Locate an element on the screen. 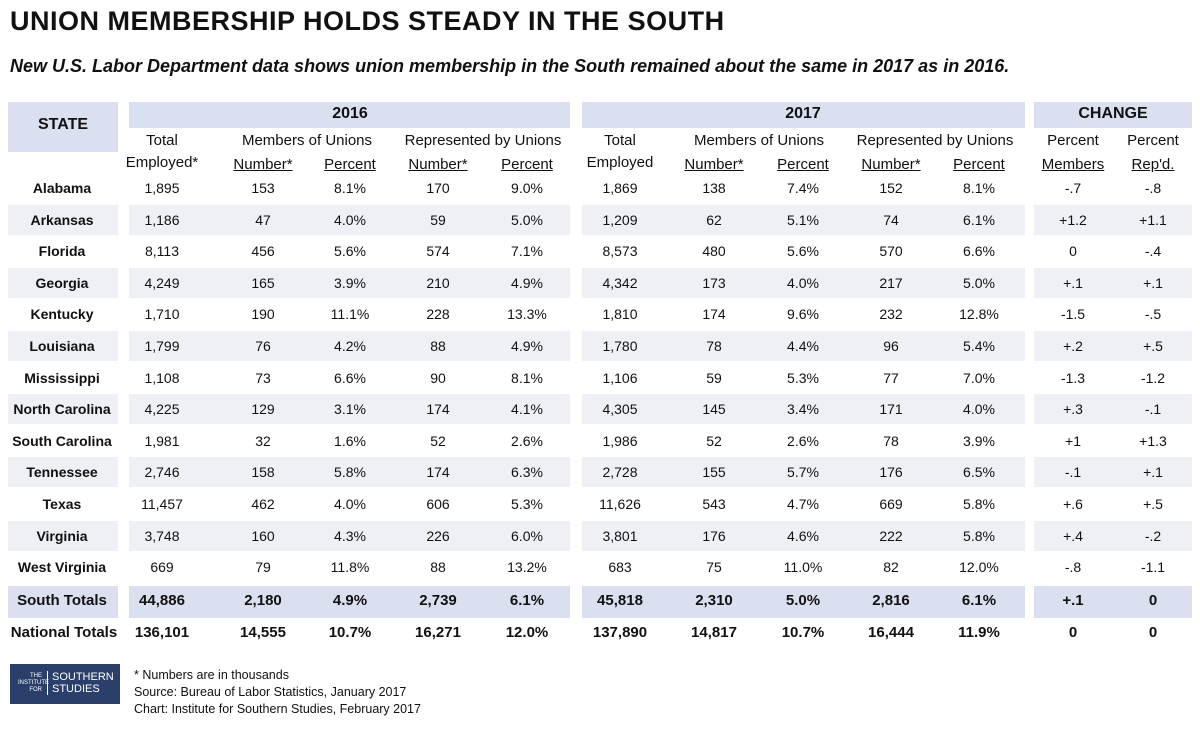 This screenshot has width=1200, height=730. table-cell: 462 is located at coordinates (263, 504).